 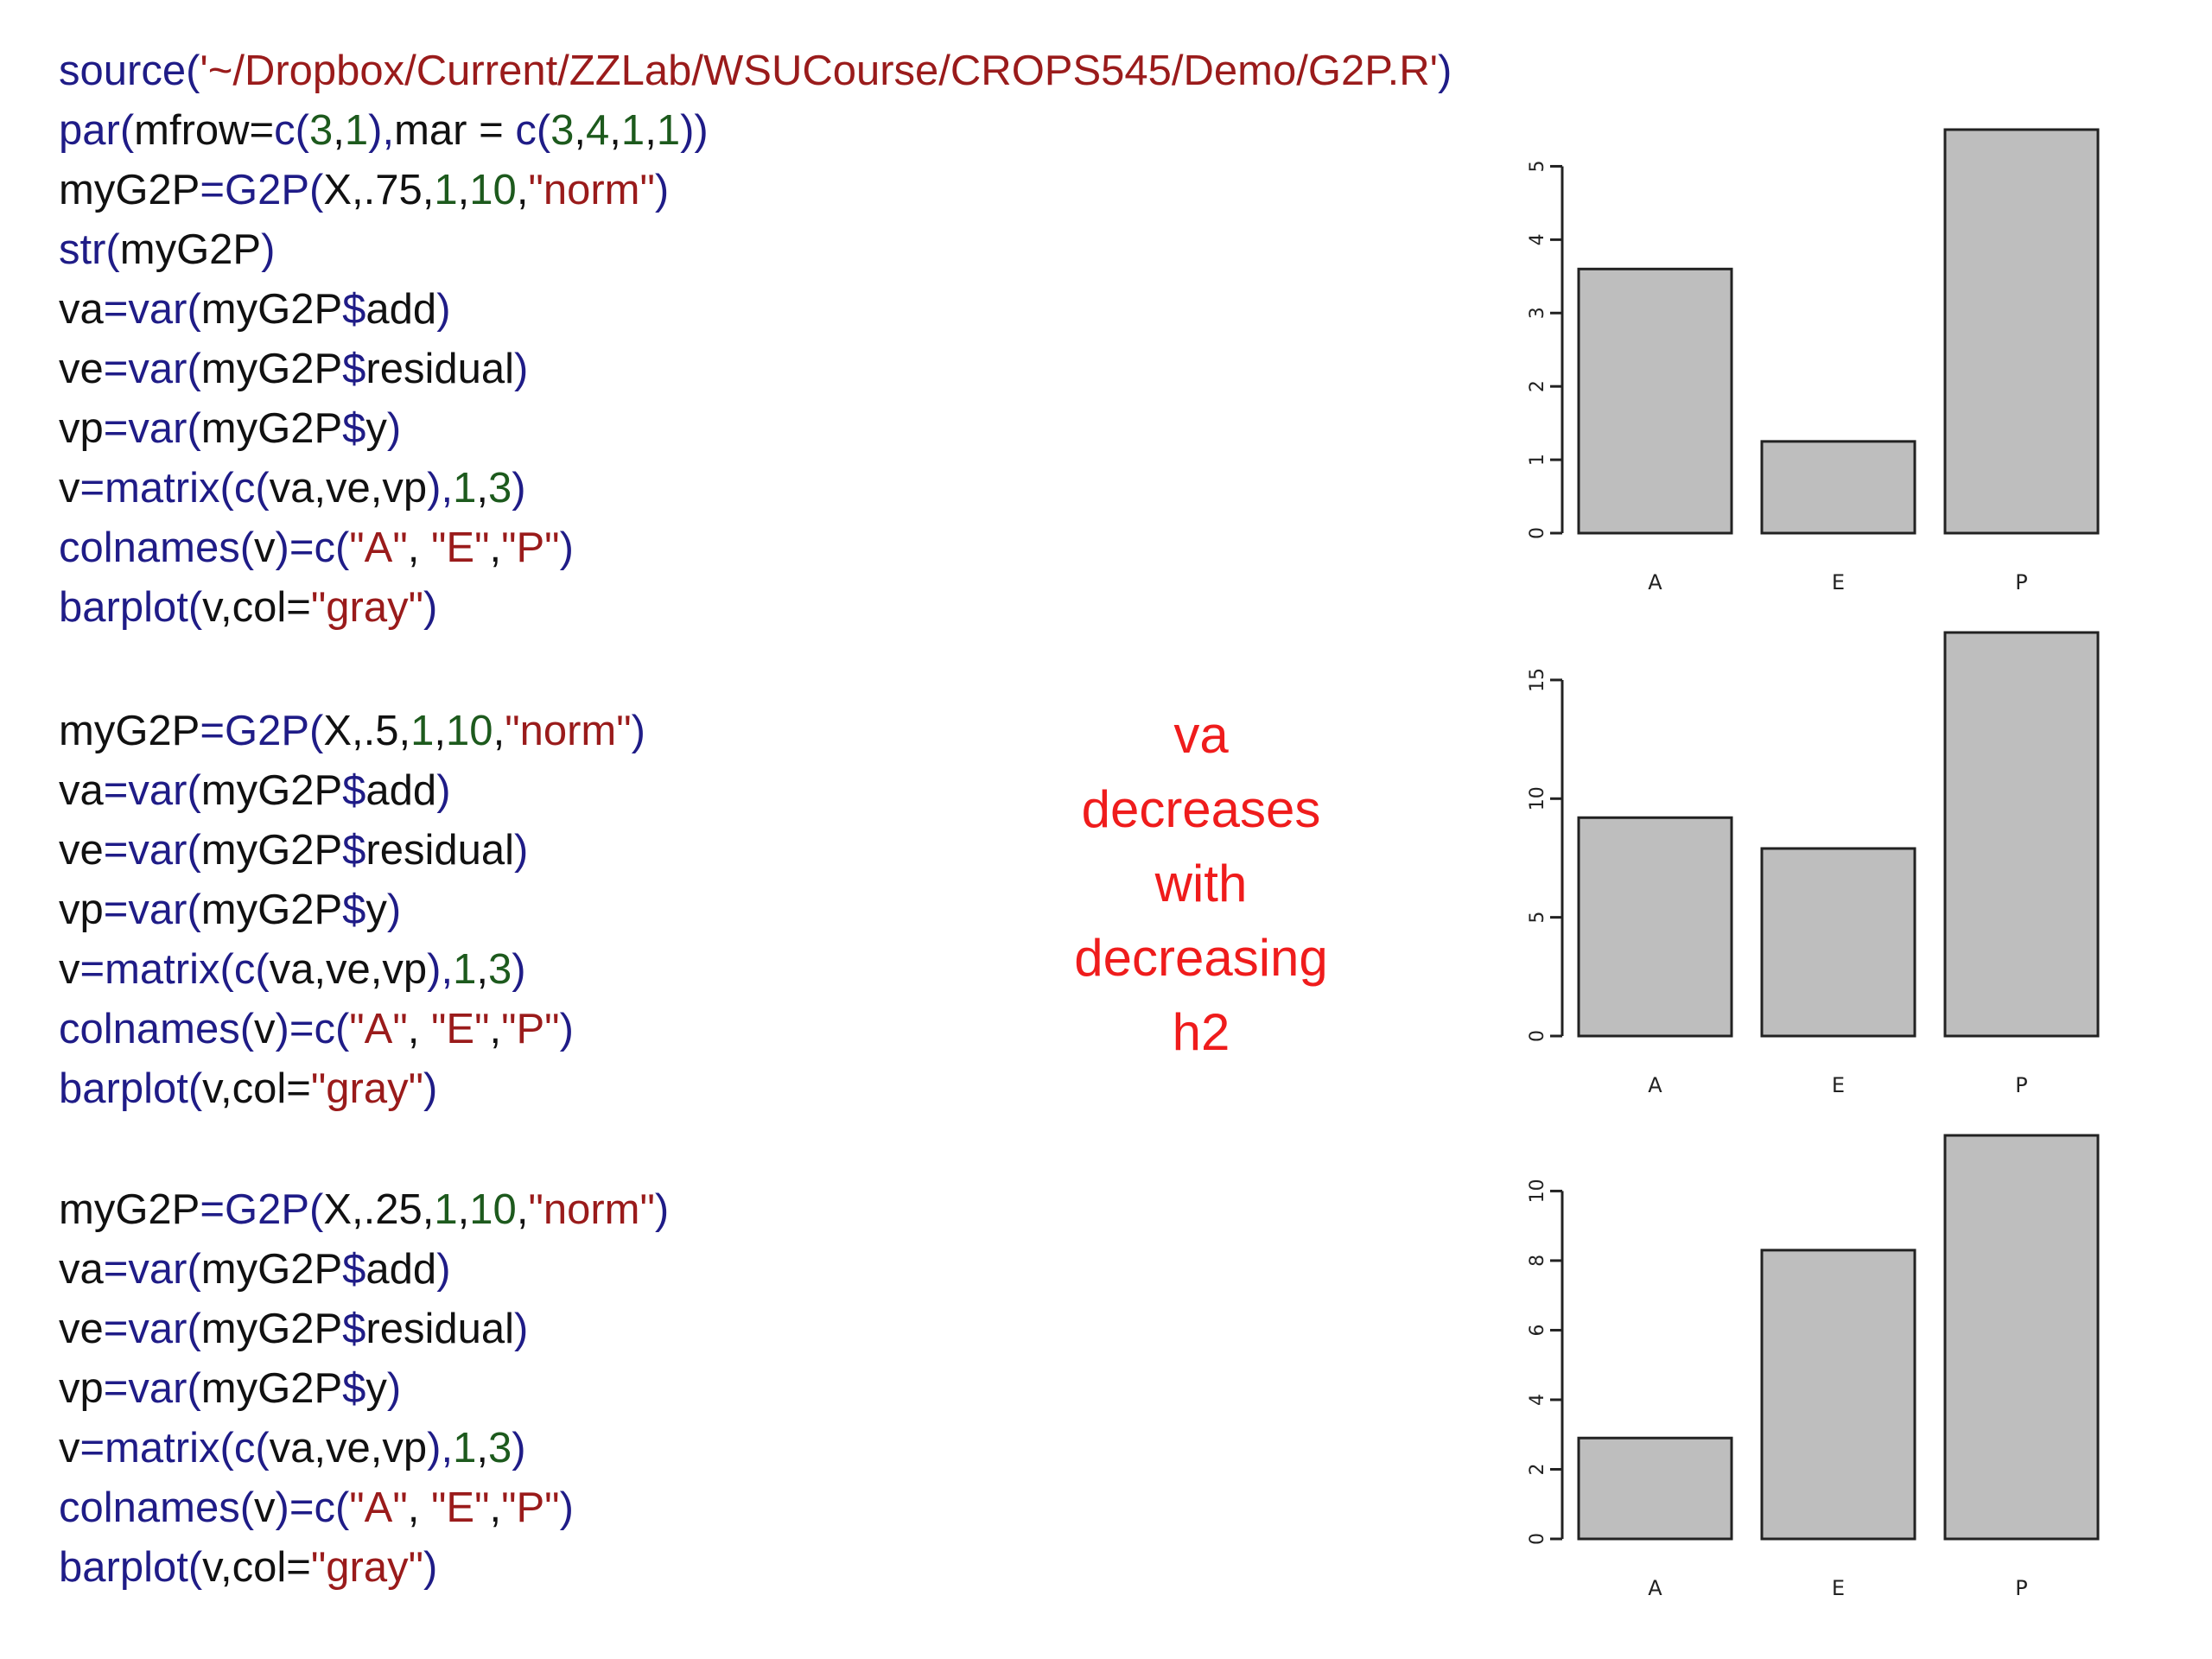 I want to click on code-line: myG2P=G2P(X,.75,1,10,"norm"), so click(x=755, y=190).